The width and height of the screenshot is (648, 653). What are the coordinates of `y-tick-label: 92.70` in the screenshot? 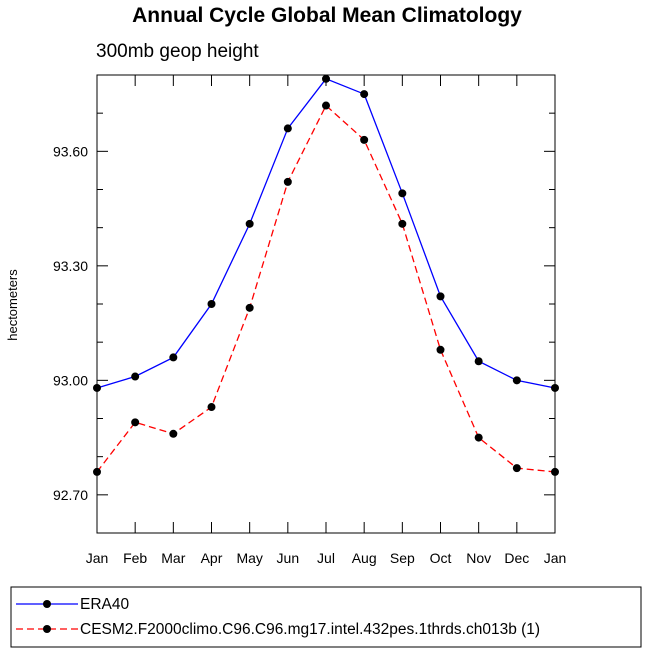 It's located at (70, 495).